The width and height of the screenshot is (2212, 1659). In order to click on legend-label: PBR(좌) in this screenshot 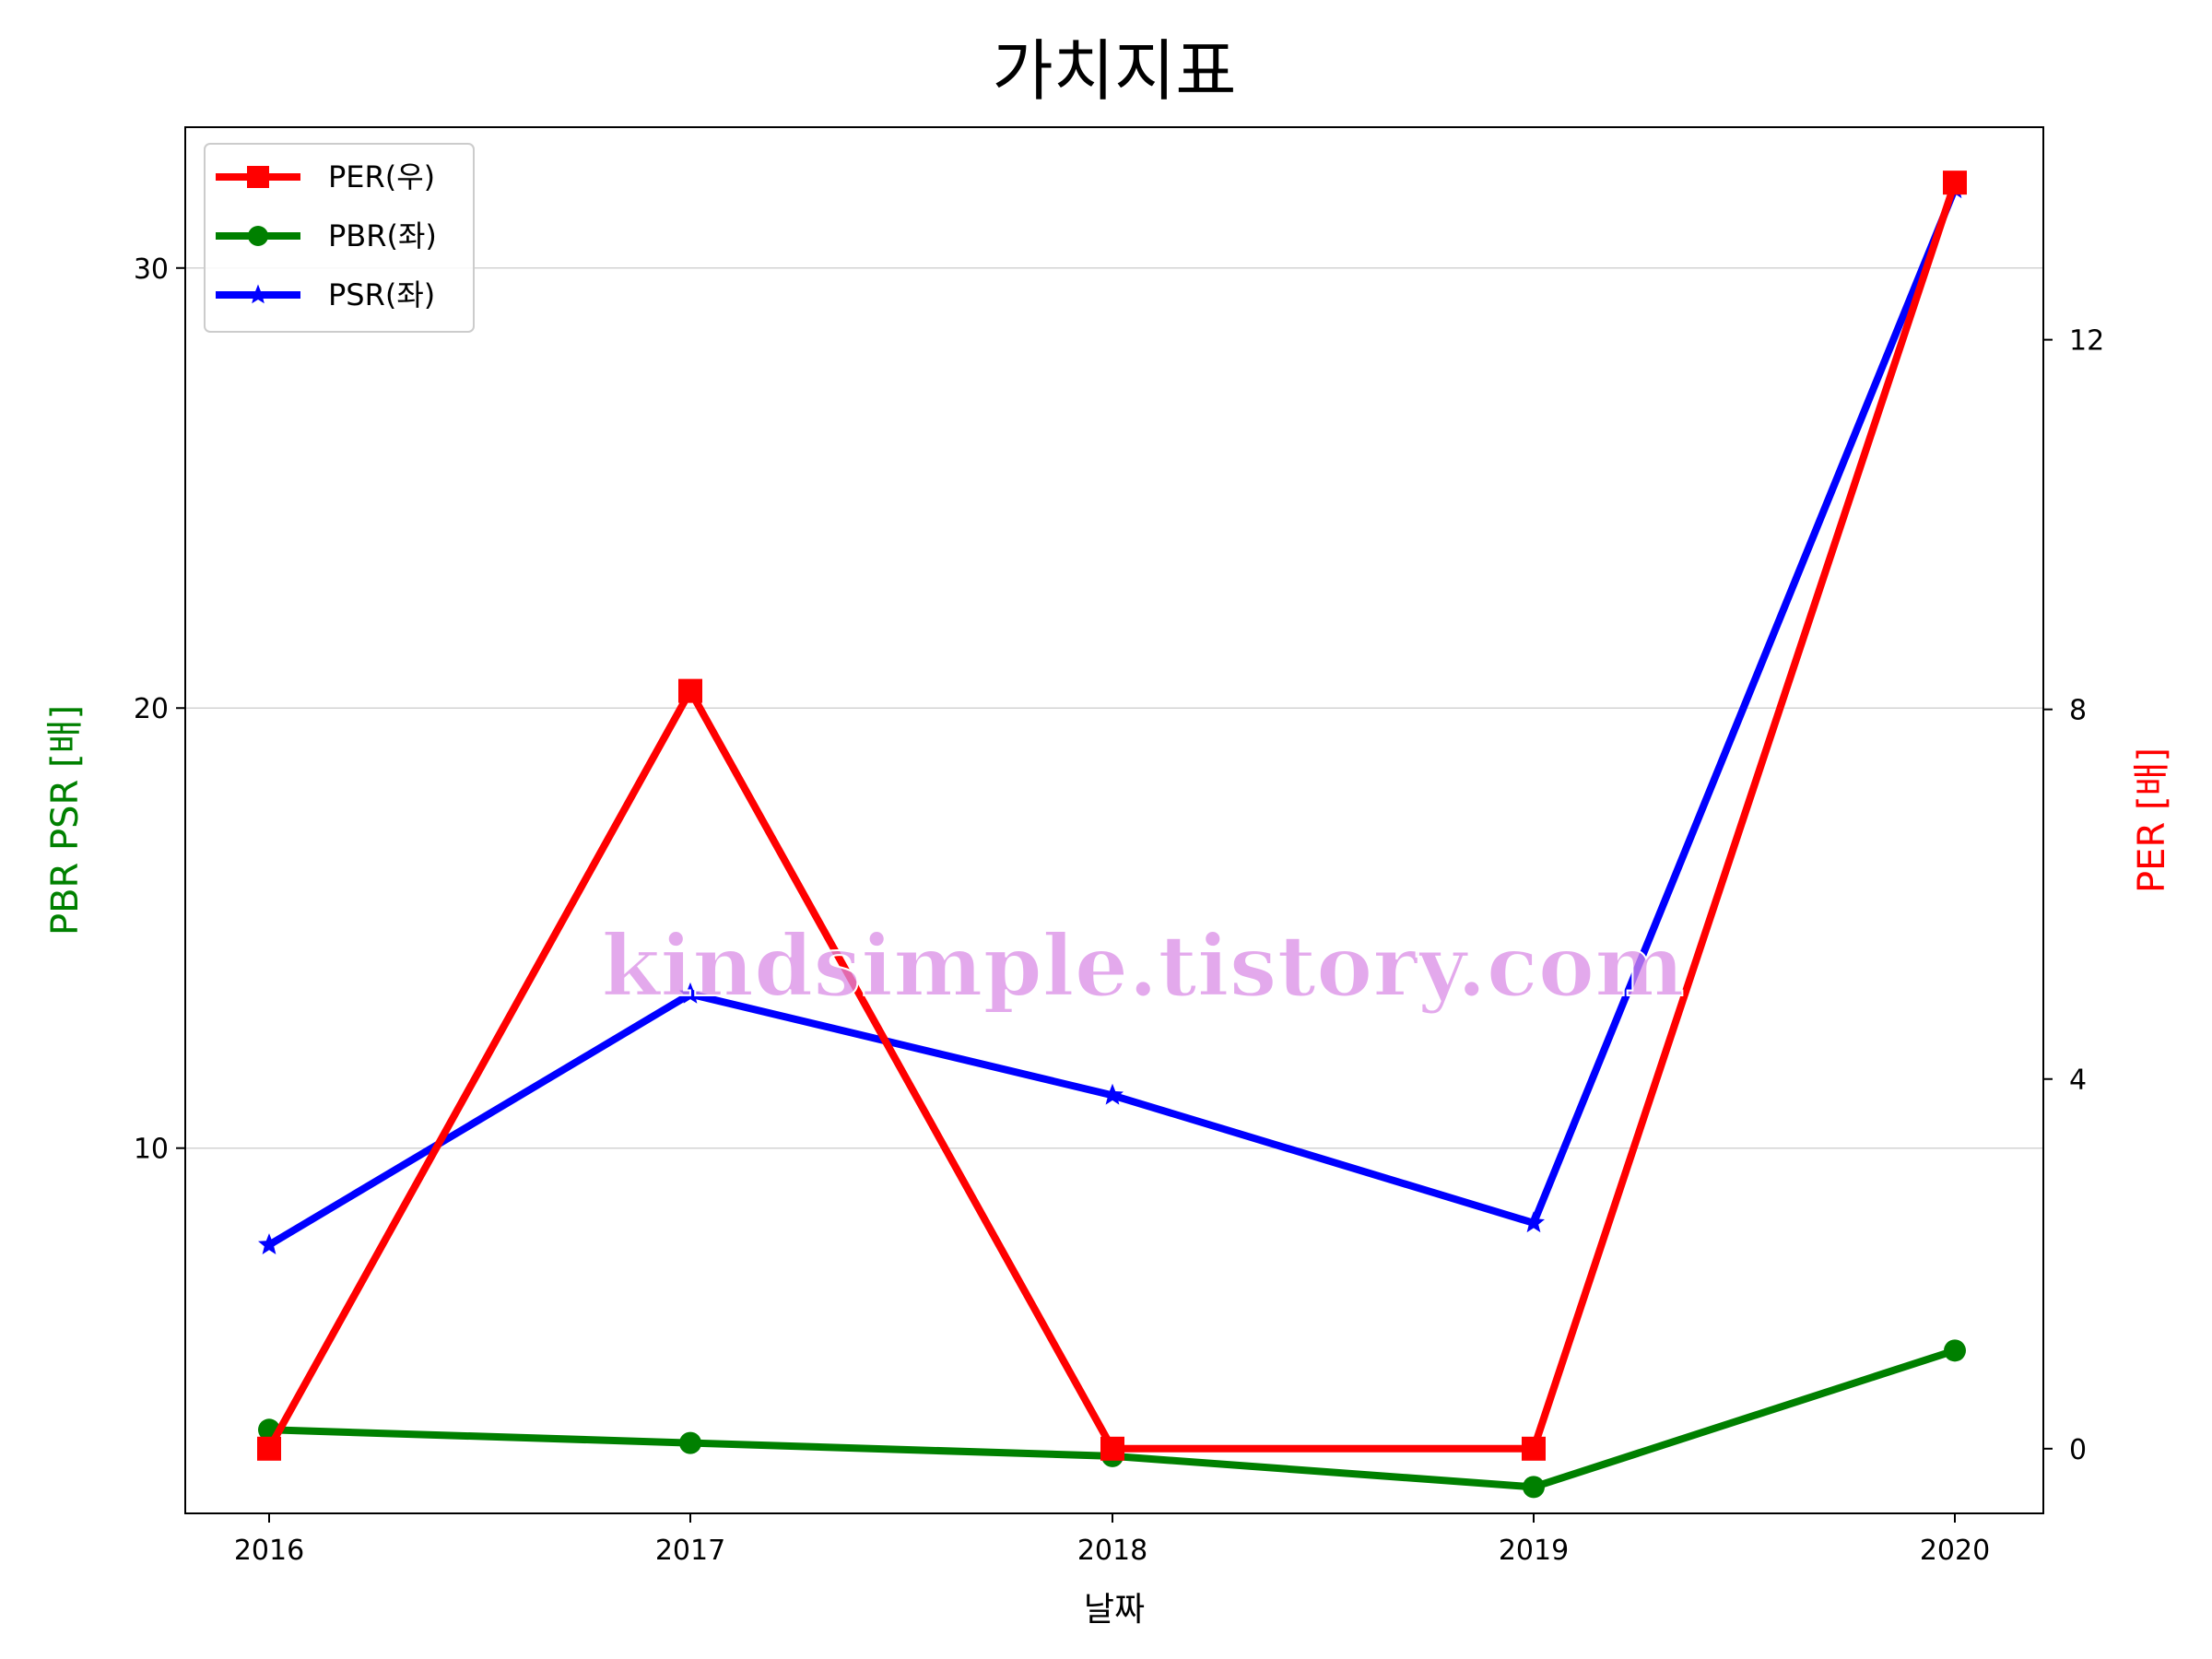, I will do `click(382, 235)`.